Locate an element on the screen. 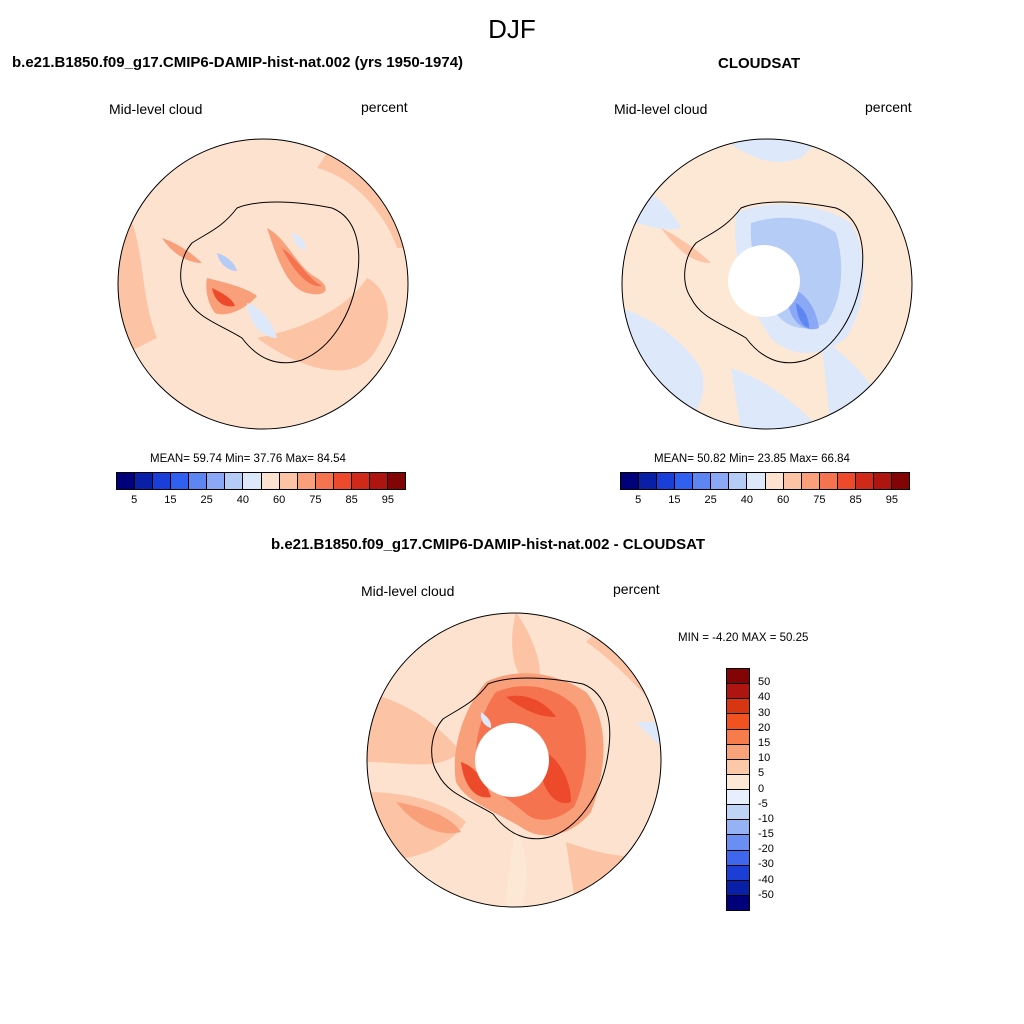 This screenshot has height=1024, width=1024. panel-diff-colorbar is located at coordinates (738, 789).